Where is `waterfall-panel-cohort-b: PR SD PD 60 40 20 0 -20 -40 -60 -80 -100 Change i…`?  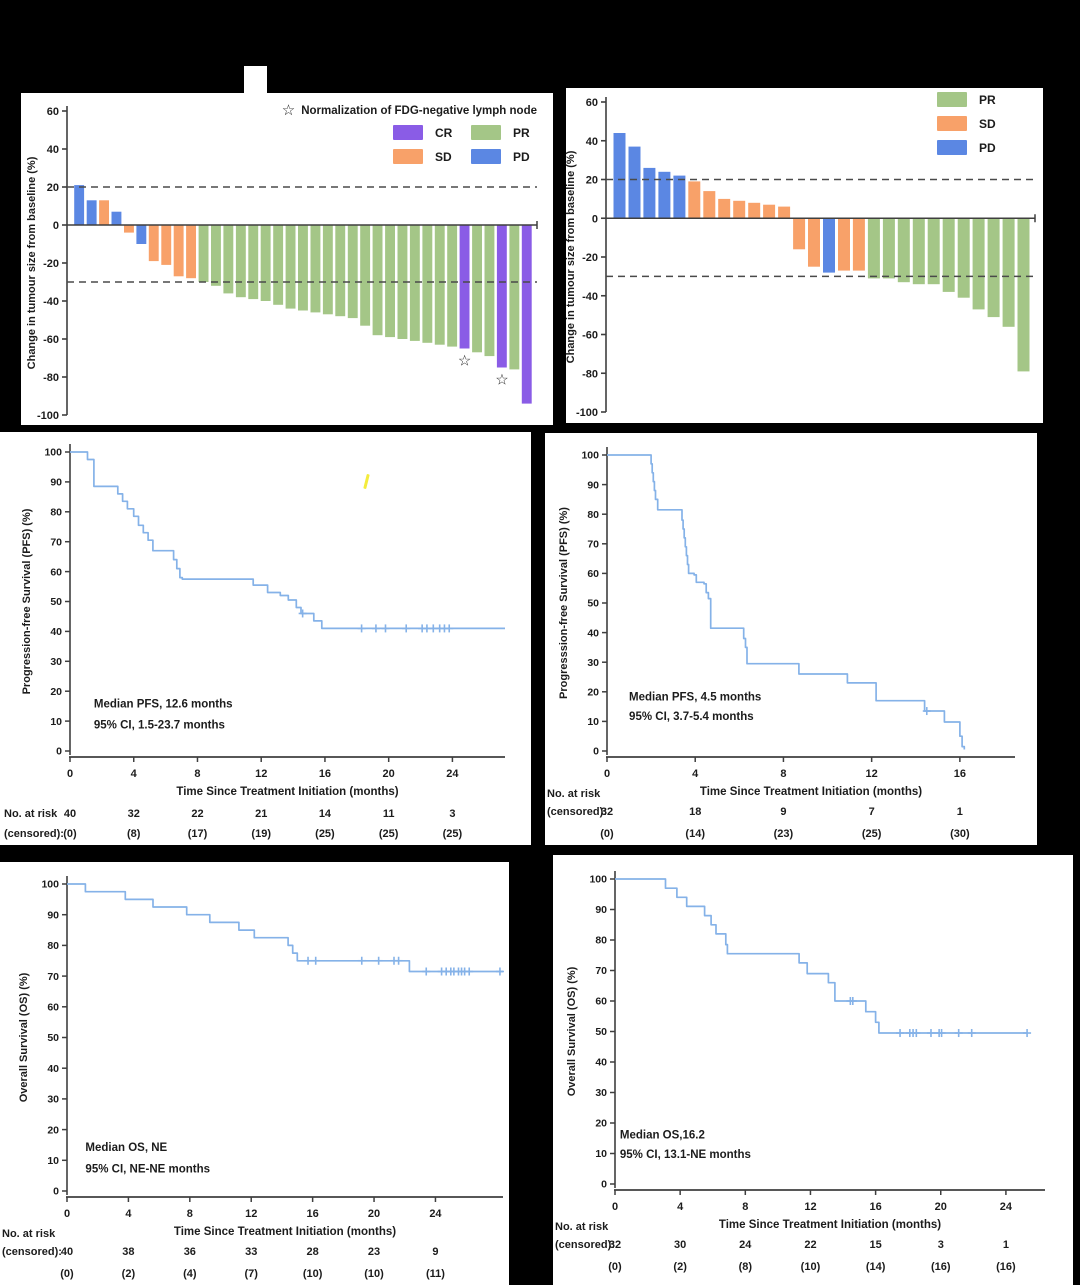
waterfall-panel-cohort-b: PR SD PD 60 40 20 0 -20 -40 -60 -80 -100 Change i… is located at coordinates (804, 255).